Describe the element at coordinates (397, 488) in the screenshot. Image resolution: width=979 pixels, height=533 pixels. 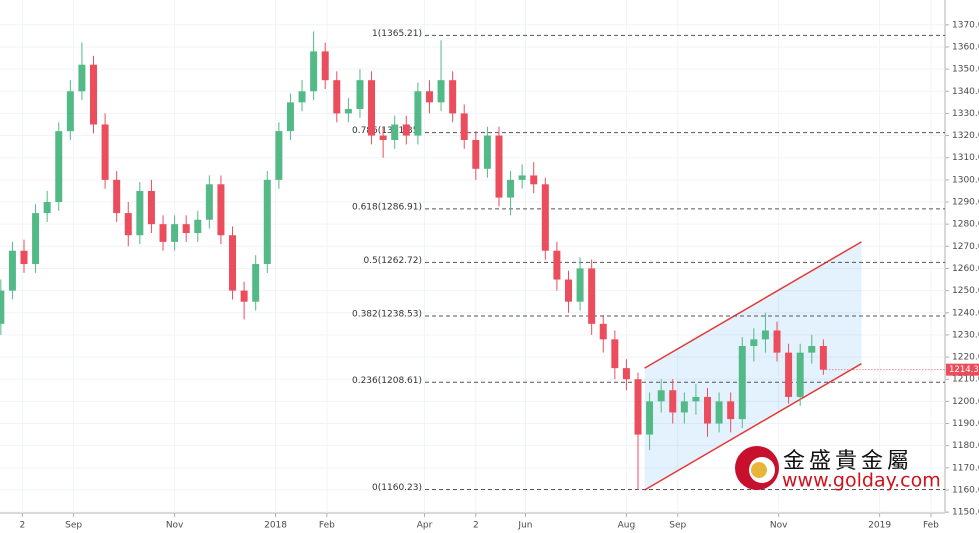
I see `fib-label: 0(1160.23)` at that location.